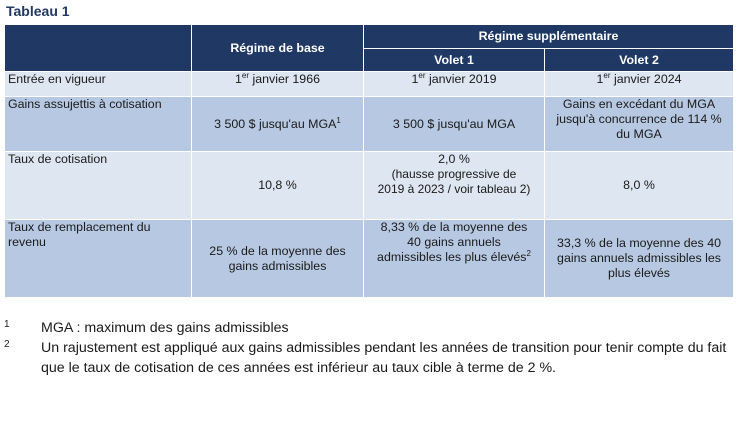 The height and width of the screenshot is (423, 742). I want to click on cell-volet-2: 8,0 %, so click(639, 185).